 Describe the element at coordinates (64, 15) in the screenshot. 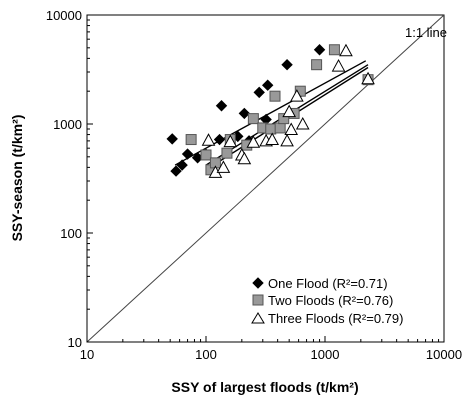

I see `y-tick-label: 10000` at that location.